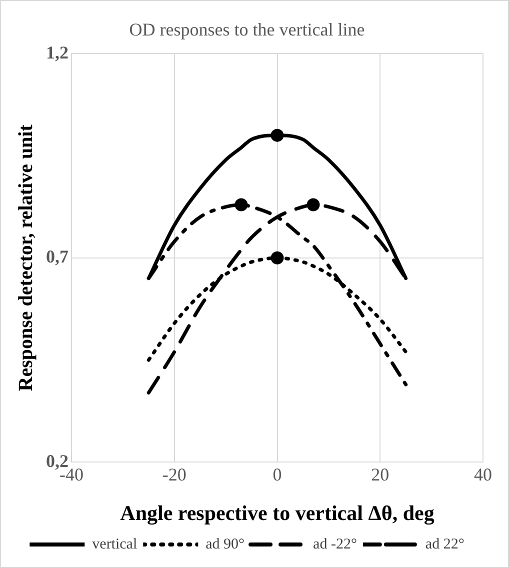 The height and width of the screenshot is (568, 509). What do you see at coordinates (57, 52) in the screenshot?
I see `y-tick-label: 1,2` at bounding box center [57, 52].